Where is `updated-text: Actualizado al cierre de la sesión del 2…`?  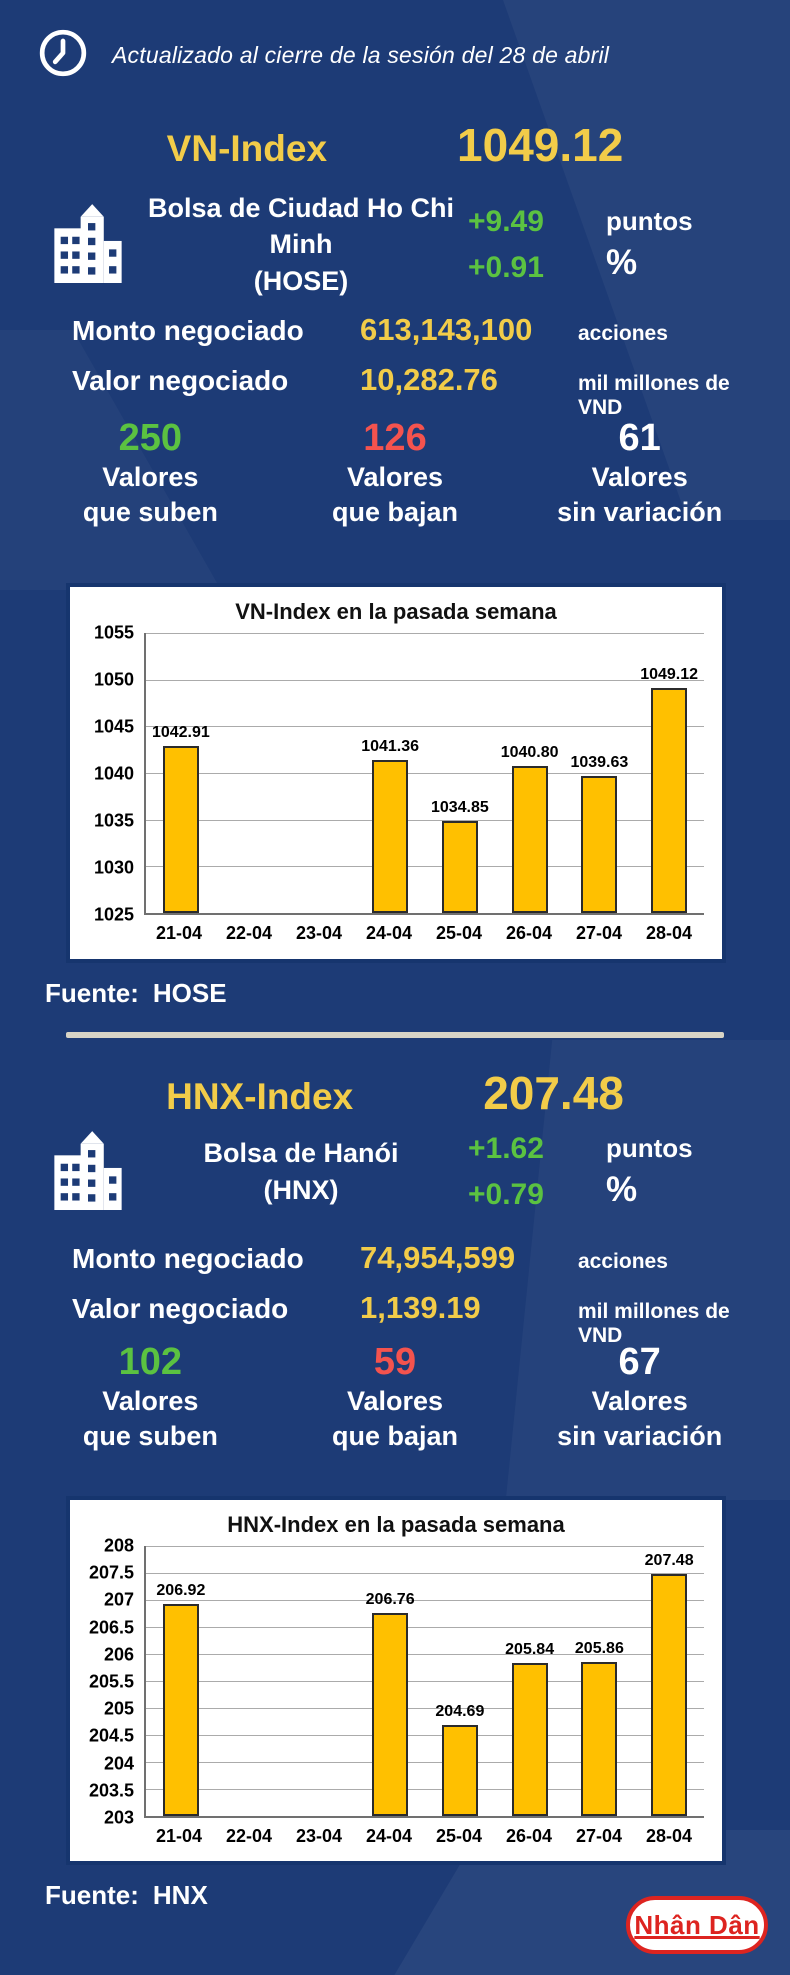
updated-text: Actualizado al cierre de la sesión del 2… is located at coordinates (361, 55).